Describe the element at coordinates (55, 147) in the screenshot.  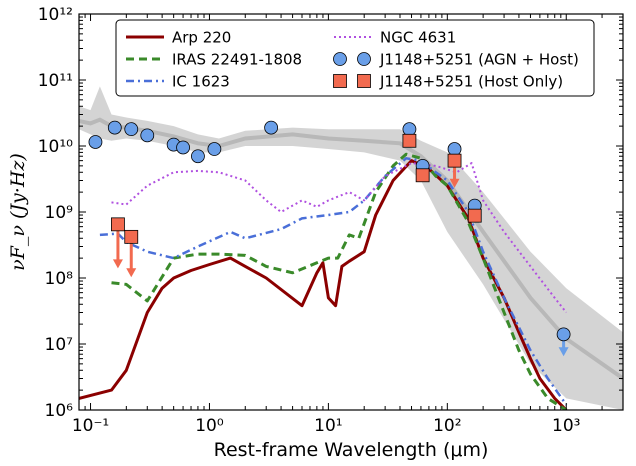
I see `y-tick-label: 10¹⁰` at that location.